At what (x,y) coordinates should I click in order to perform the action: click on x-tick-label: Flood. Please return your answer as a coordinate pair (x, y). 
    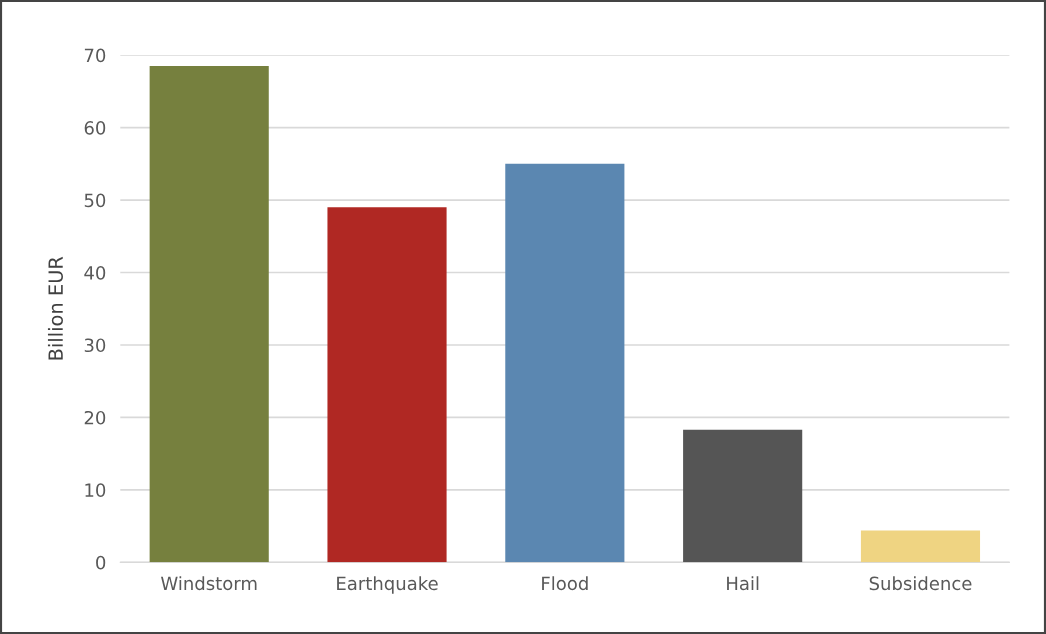
    Looking at the image, I should click on (565, 583).